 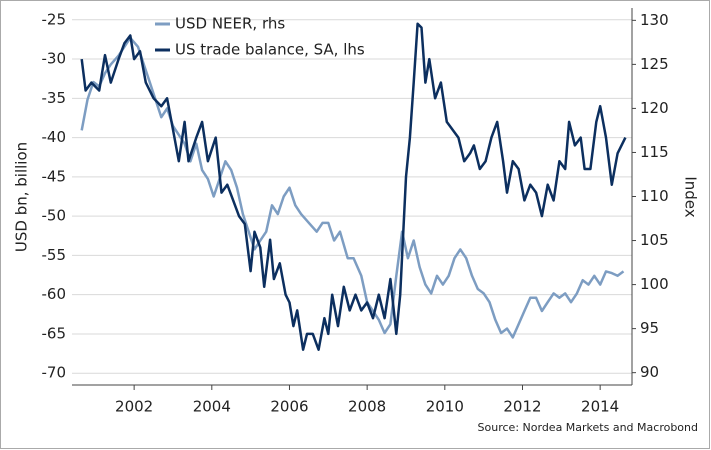 What do you see at coordinates (212, 407) in the screenshot?
I see `x-tick-label: 2004` at bounding box center [212, 407].